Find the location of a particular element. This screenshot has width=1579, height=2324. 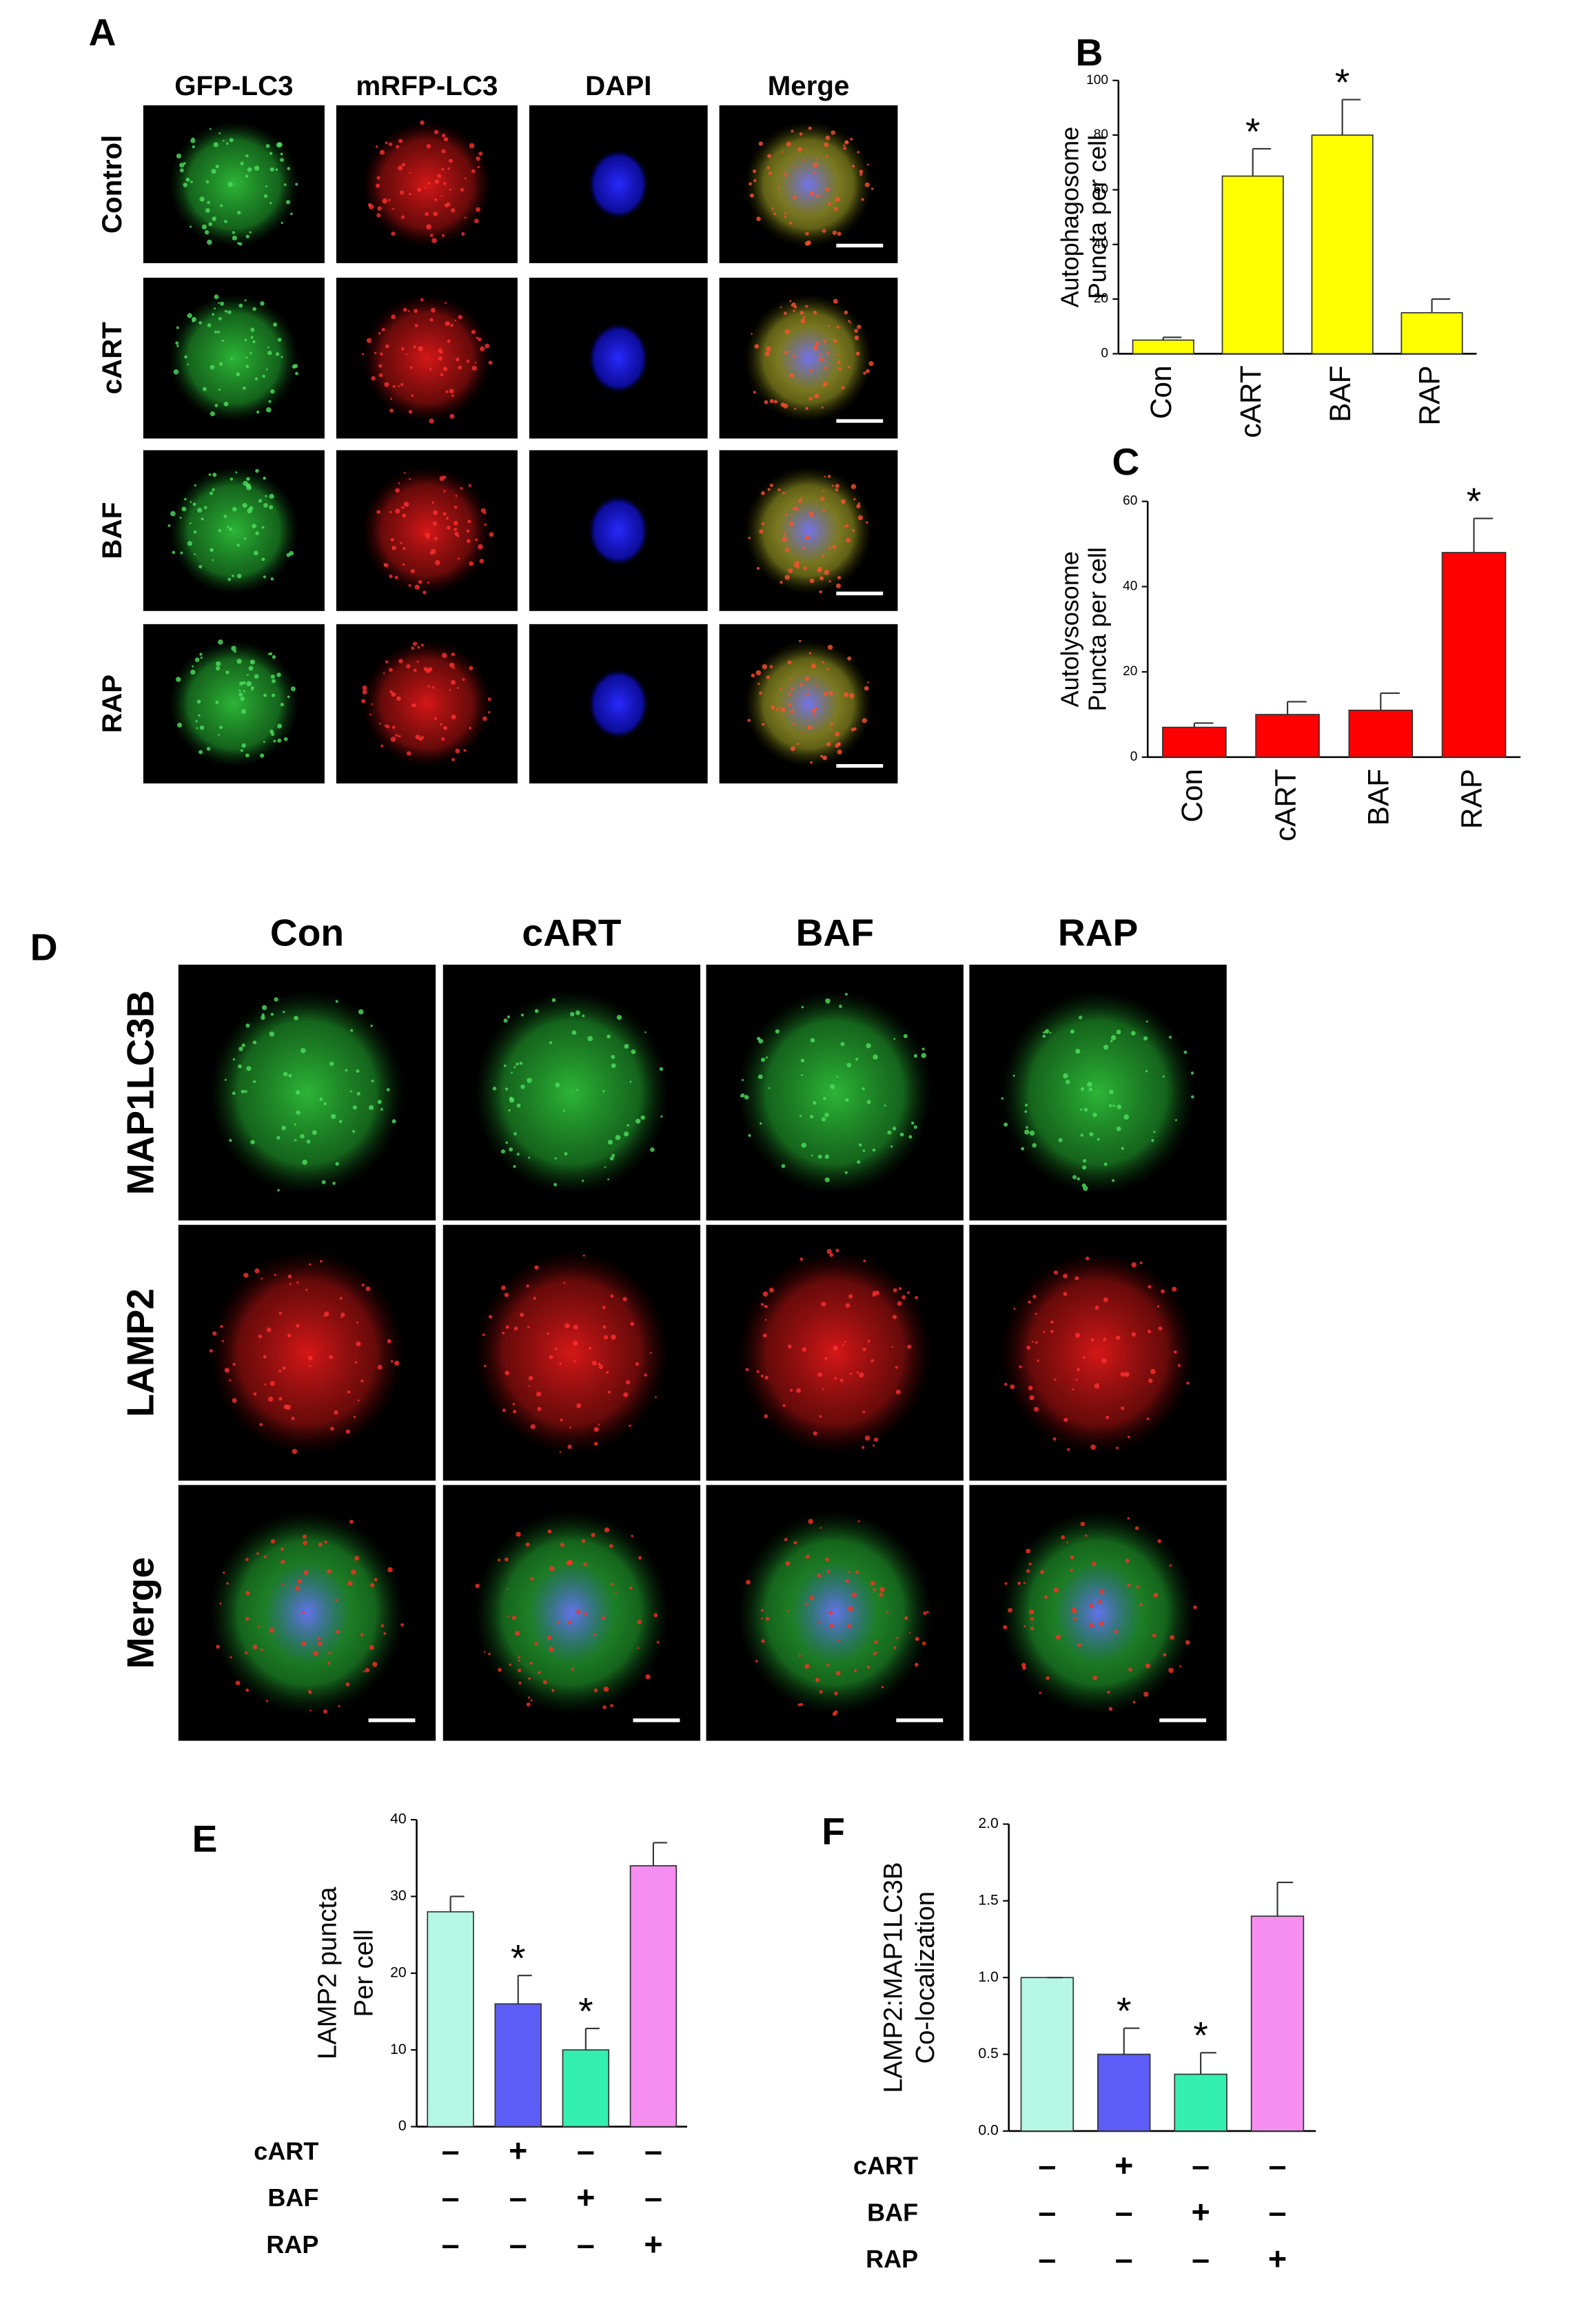

row-label: MAP1LC3B is located at coordinates (140, 1092).